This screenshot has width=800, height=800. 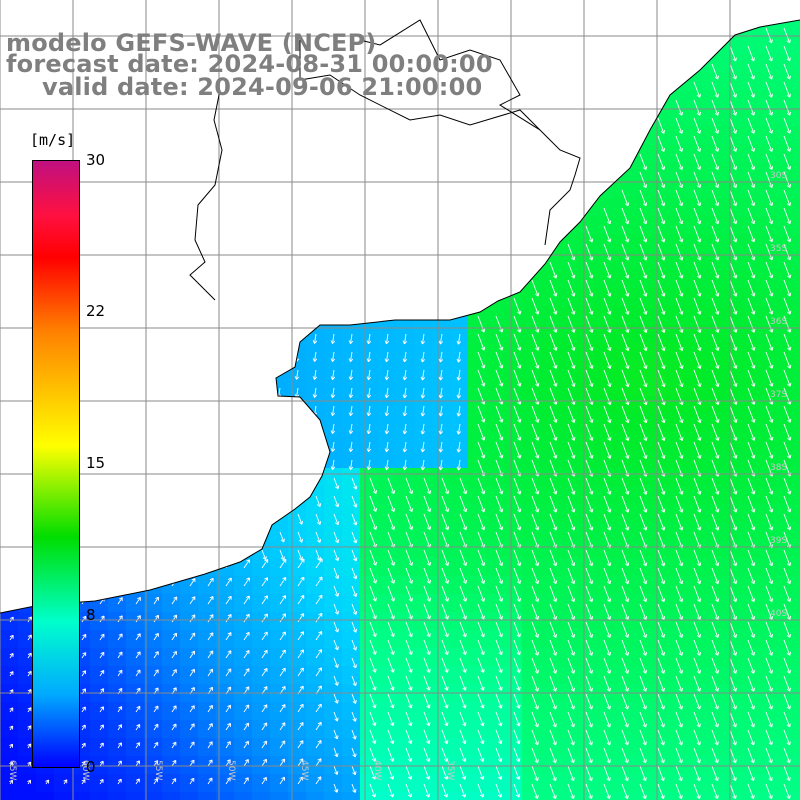 I want to click on lon-label: 40W, so click(x=377, y=770).